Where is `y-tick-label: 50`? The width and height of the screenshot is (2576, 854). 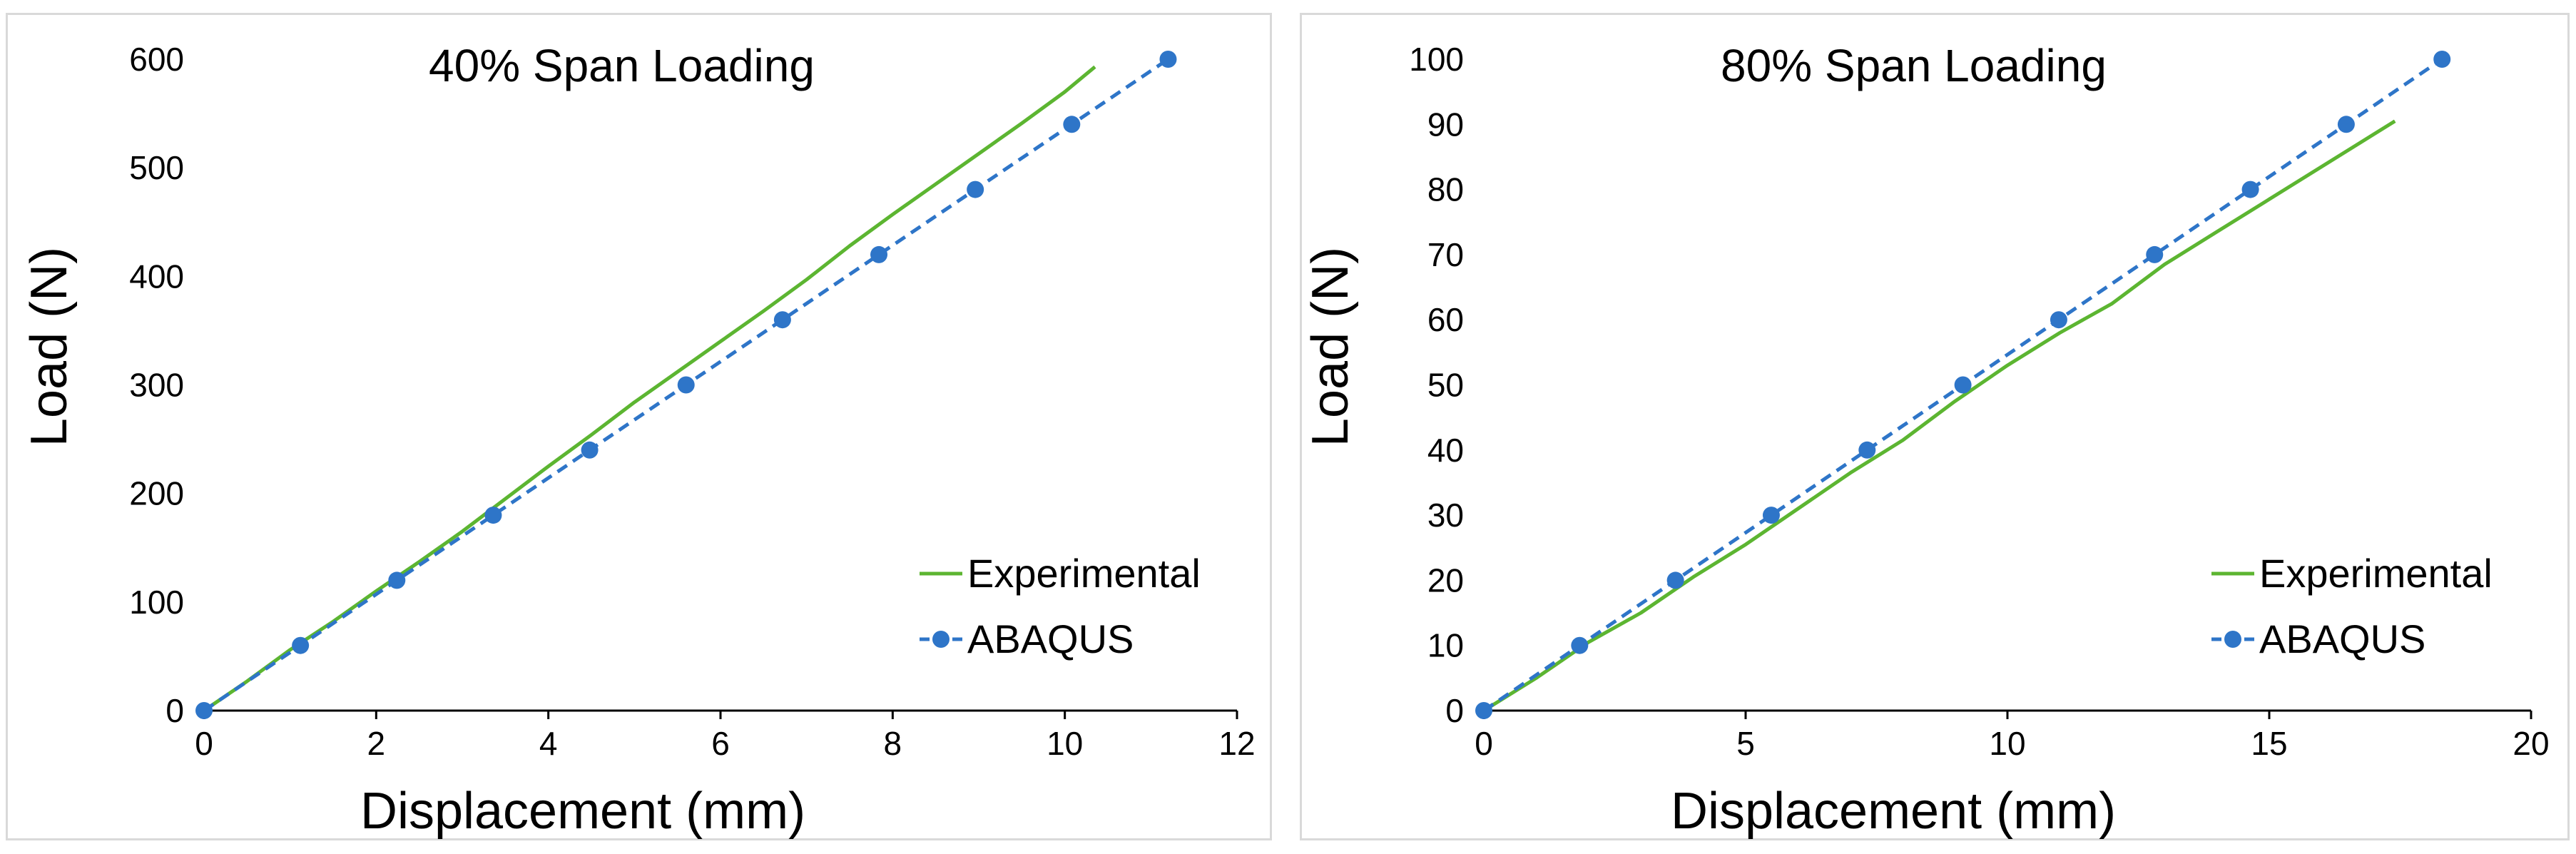 y-tick-label: 50 is located at coordinates (1445, 385).